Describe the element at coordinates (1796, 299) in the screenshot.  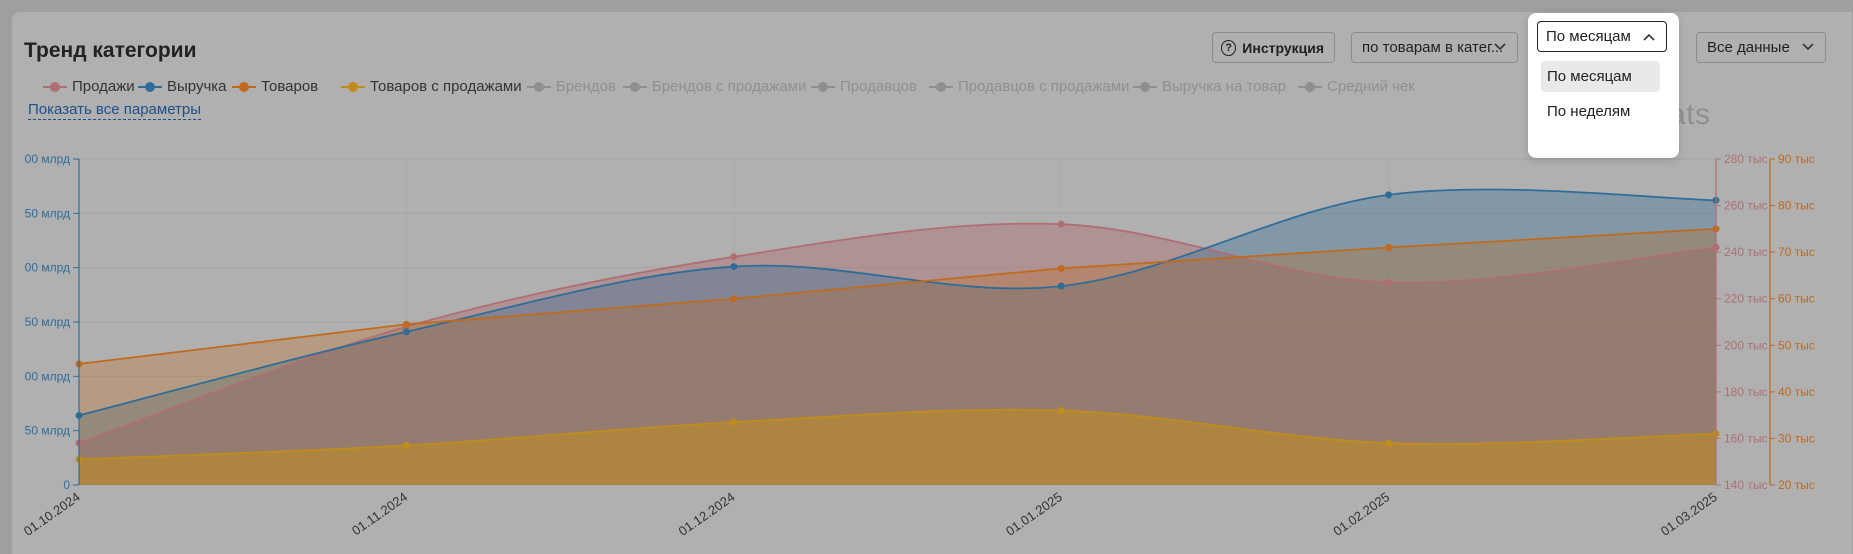
I see `right-axis-items-label: 60 тыс` at that location.